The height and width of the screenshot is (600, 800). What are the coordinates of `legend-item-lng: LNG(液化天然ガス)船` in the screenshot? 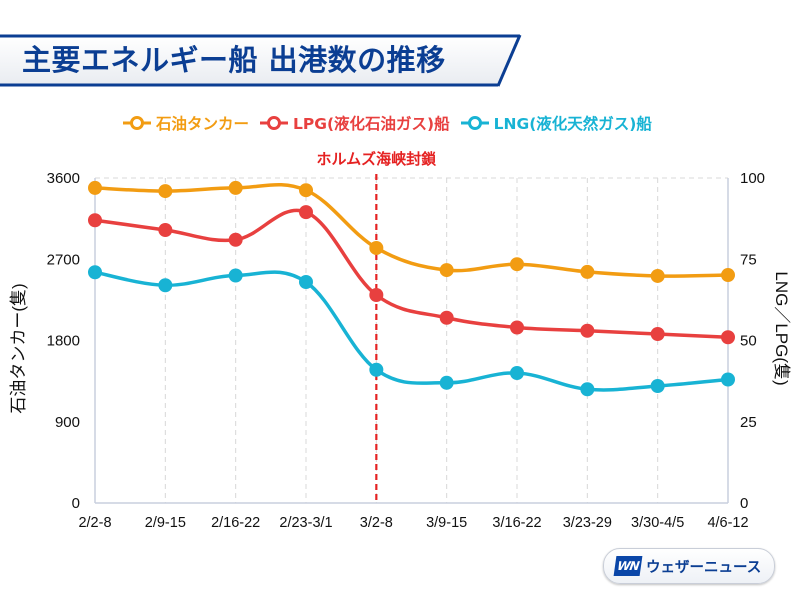 It's located at (556, 123).